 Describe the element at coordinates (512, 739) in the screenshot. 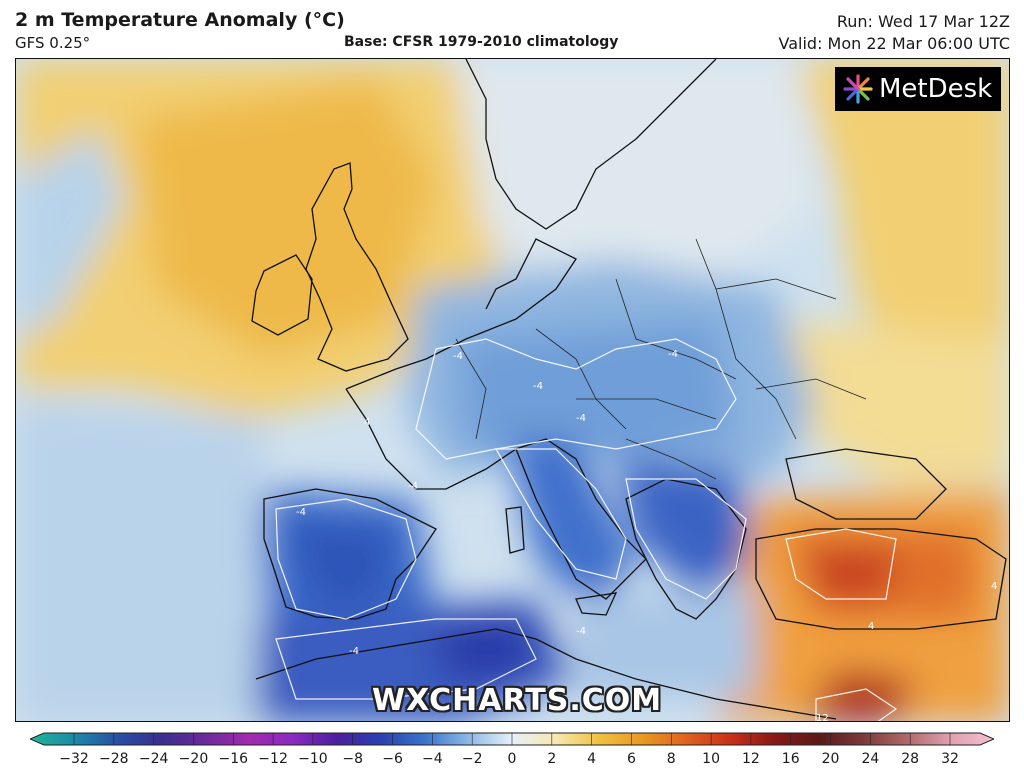

I see `colorbar-strip` at that location.